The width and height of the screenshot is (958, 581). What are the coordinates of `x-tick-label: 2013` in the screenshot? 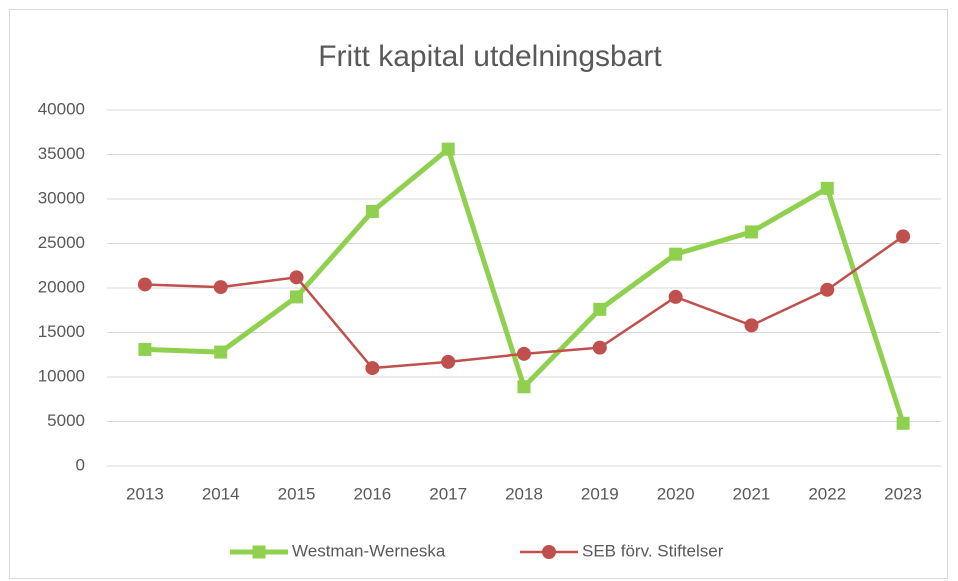 It's located at (145, 493).